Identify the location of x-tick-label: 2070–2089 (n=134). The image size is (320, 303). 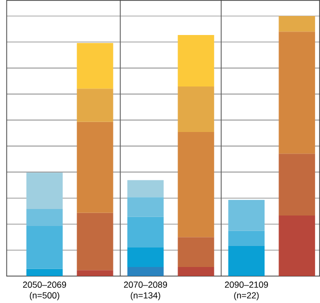
(146, 290).